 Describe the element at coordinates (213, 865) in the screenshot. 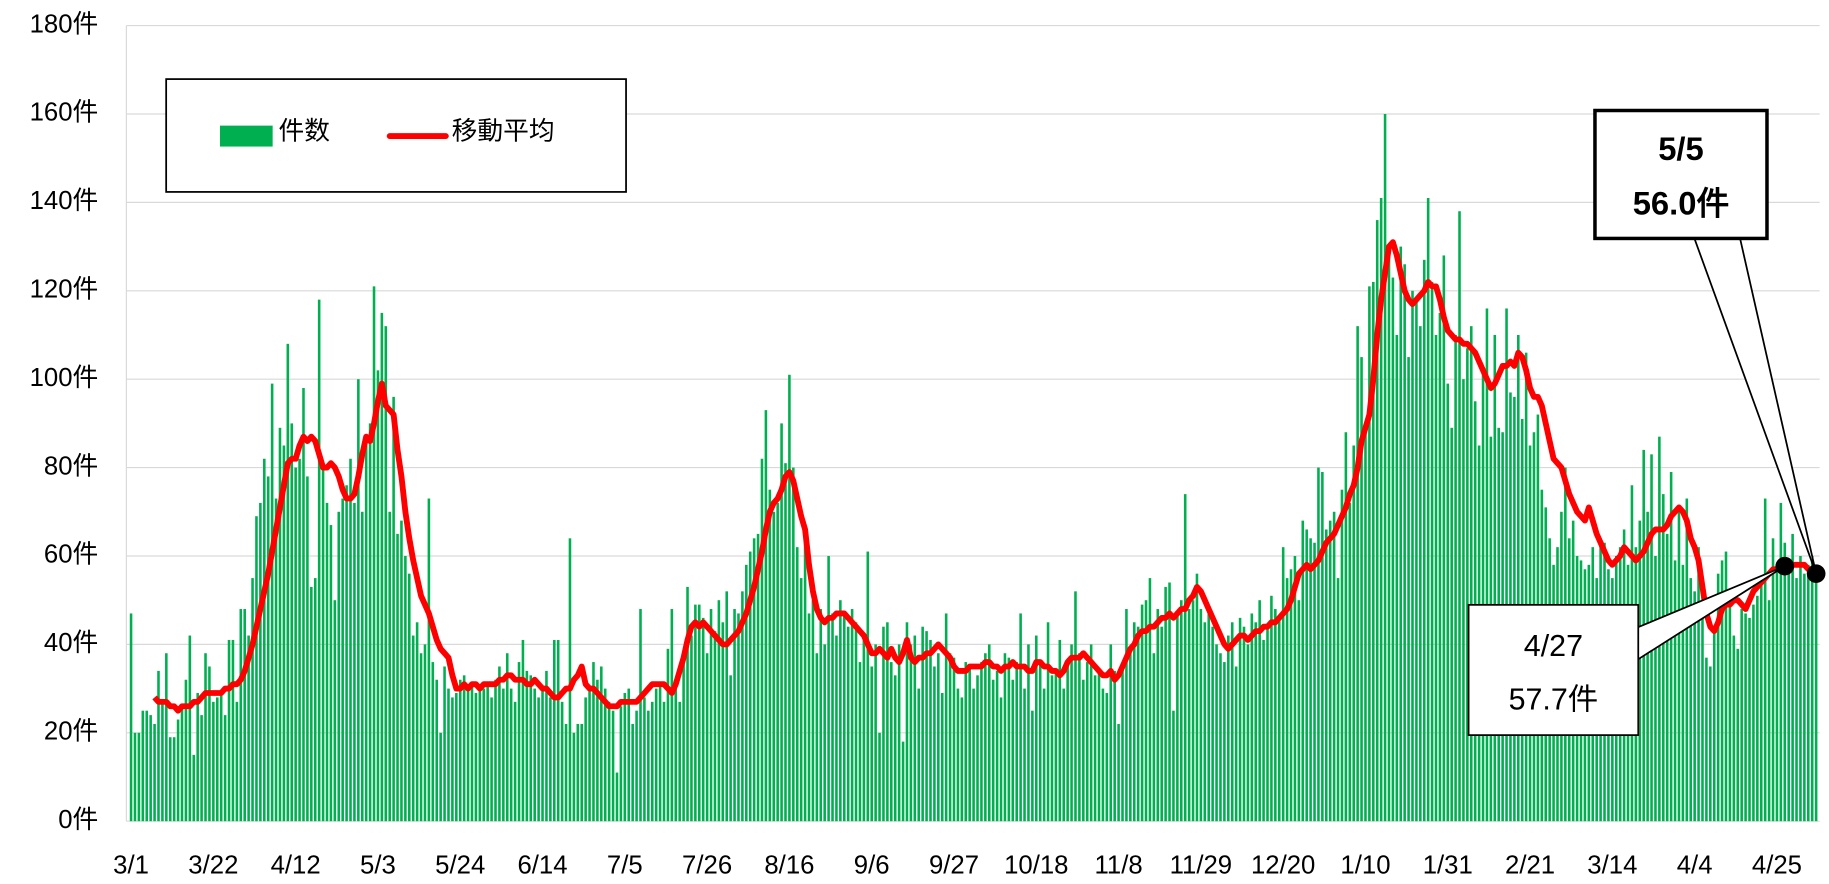

I see `x-tick-label: 3/22` at that location.